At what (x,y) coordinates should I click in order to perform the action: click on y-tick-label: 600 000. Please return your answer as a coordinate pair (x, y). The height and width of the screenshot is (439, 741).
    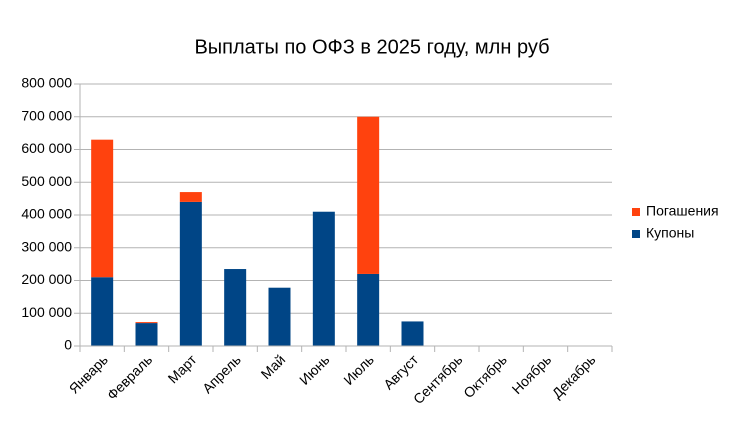
    Looking at the image, I should click on (46, 148).